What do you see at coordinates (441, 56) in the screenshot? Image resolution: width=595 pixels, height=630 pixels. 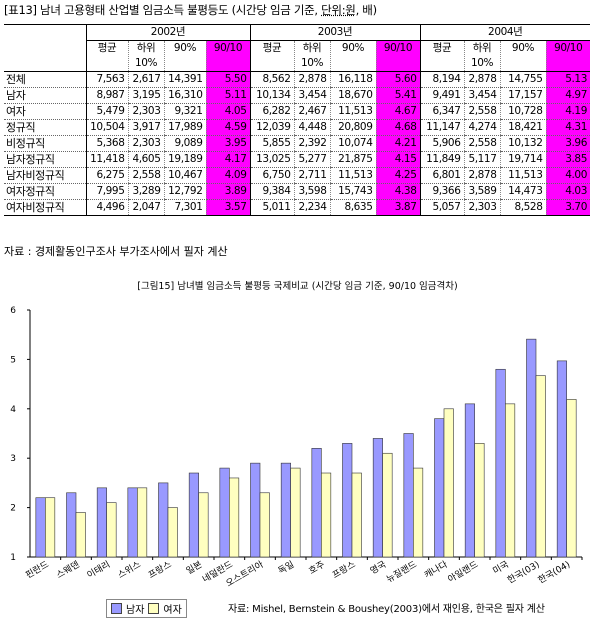 I see `col-header: 평균` at bounding box center [441, 56].